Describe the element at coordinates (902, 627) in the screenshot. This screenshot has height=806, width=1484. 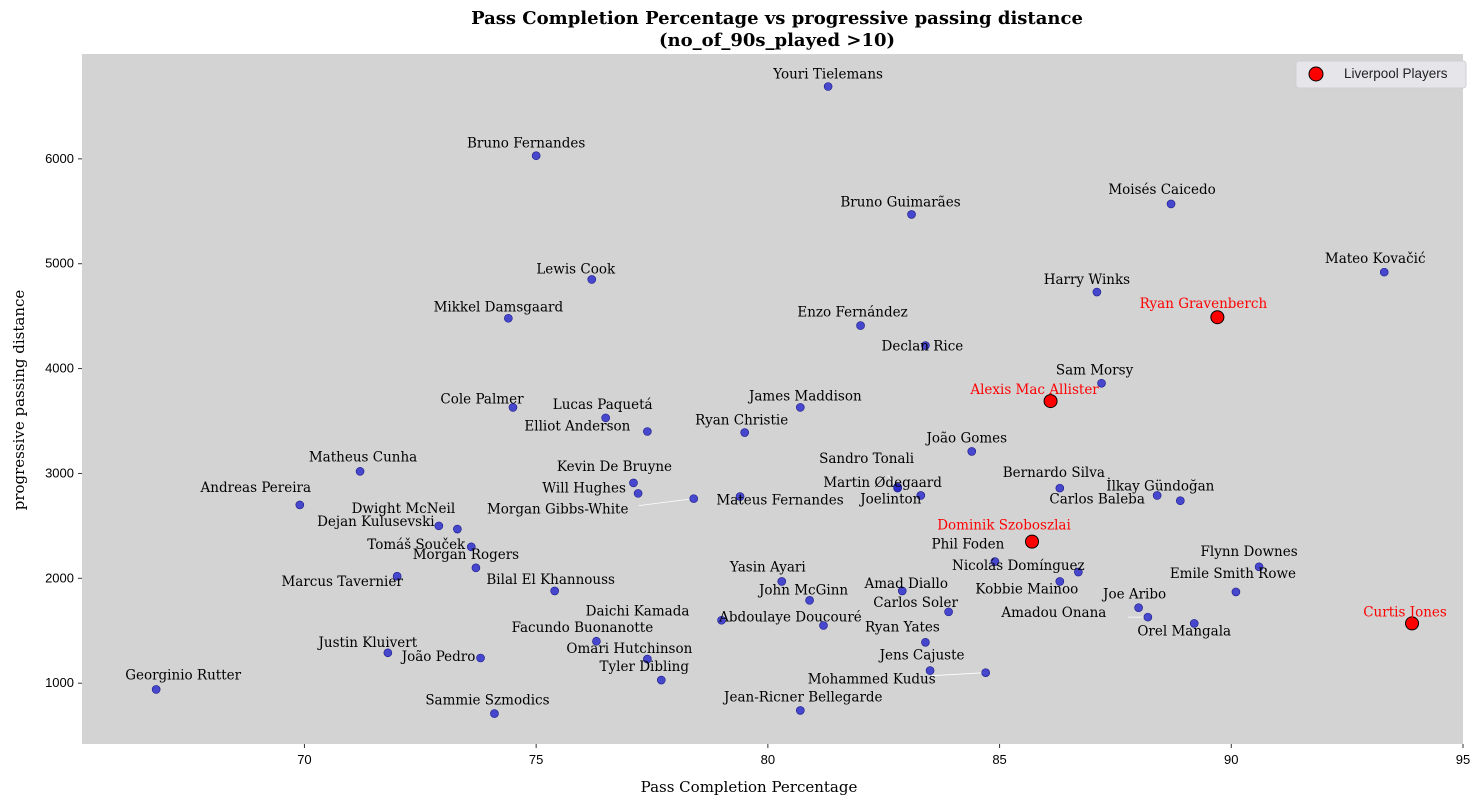
I see `player-label: Ryan Yates` at that location.